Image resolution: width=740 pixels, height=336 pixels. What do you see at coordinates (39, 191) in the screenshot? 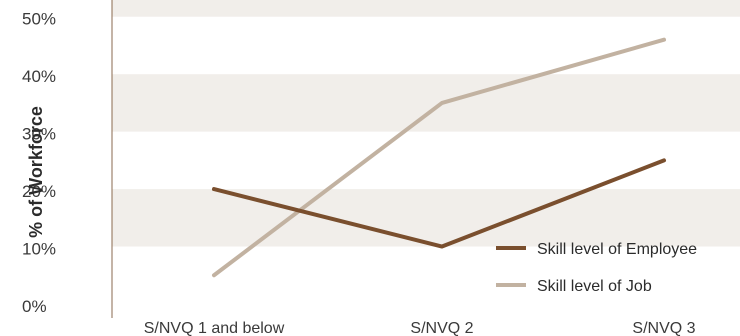
I see `y-tick-label: 20%` at bounding box center [39, 191].